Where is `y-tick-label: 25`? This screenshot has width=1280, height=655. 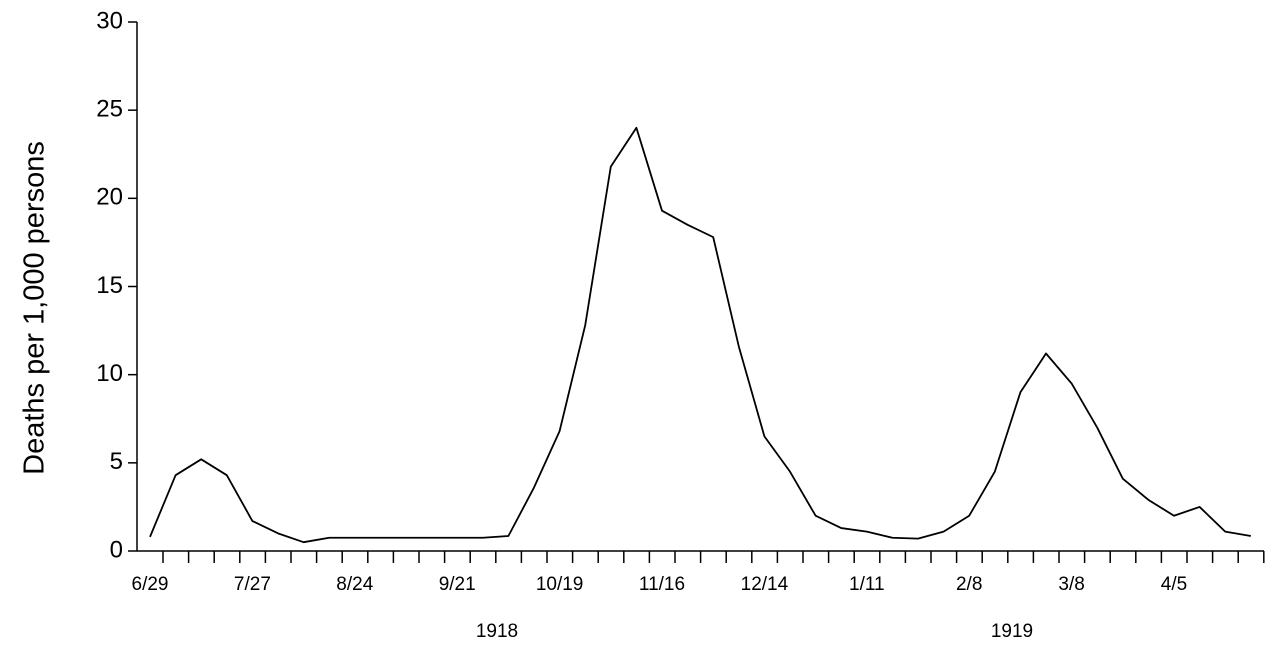 y-tick-label: 25 is located at coordinates (109, 109).